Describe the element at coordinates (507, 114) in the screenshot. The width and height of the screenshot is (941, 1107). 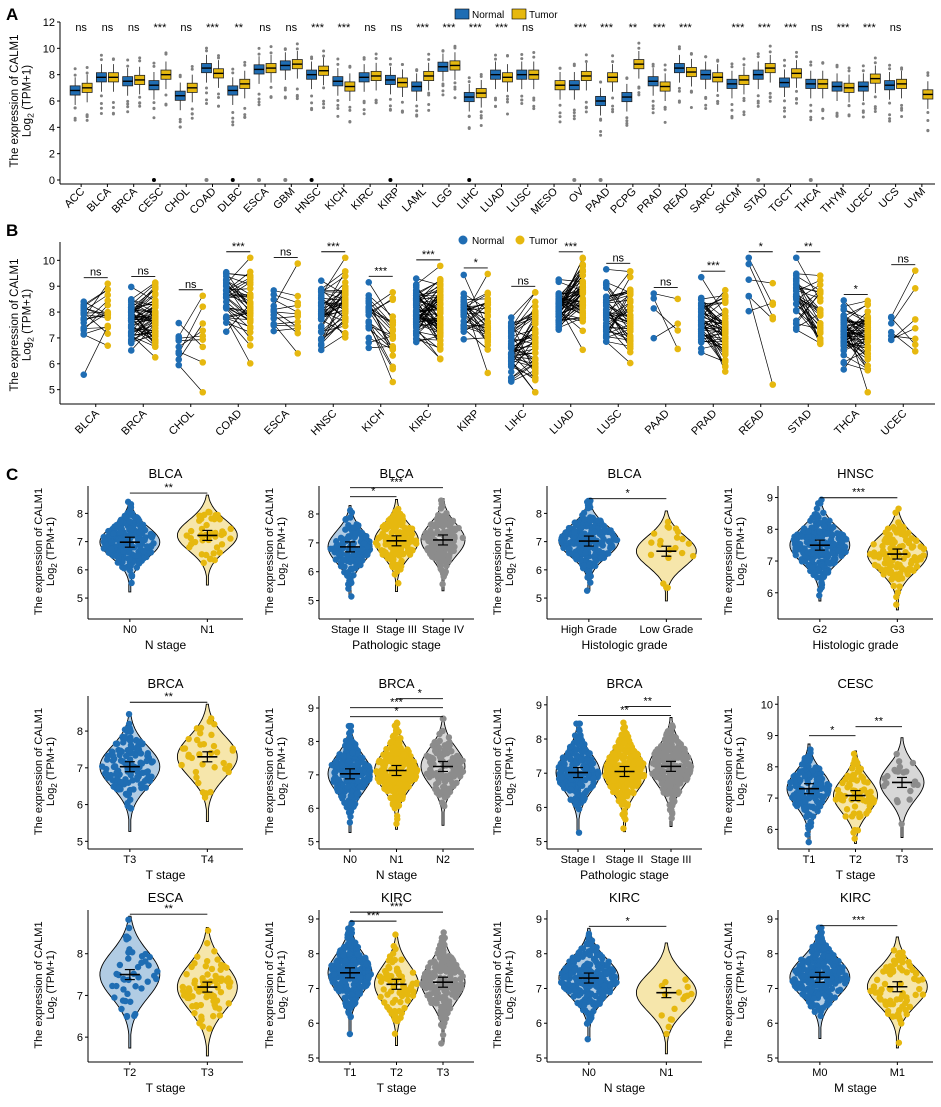
I see `a-tumor-luad-outlier` at that location.